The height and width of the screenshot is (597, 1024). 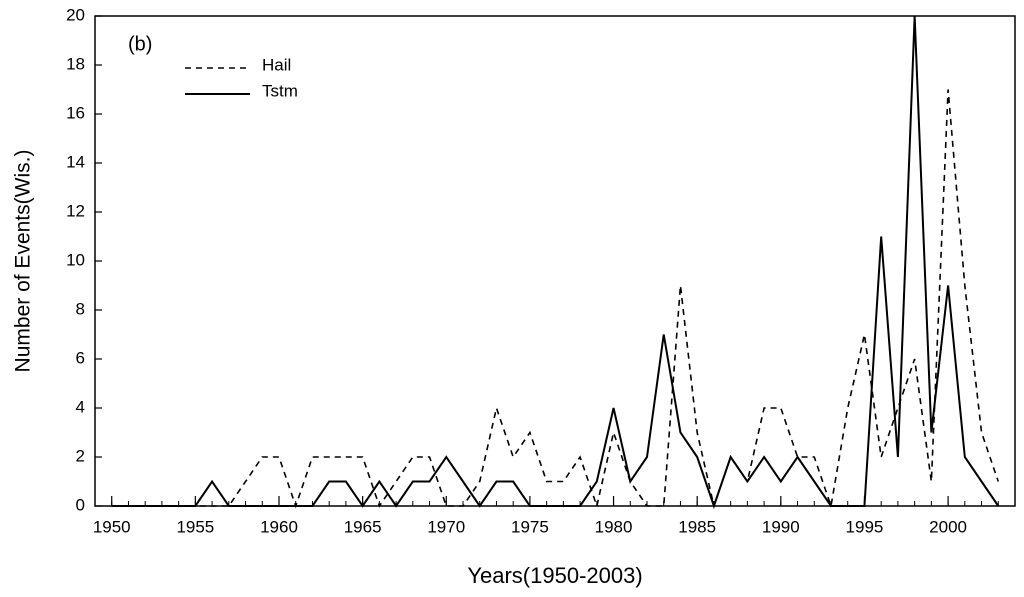 What do you see at coordinates (697, 526) in the screenshot?
I see `x-tick-label: 1985` at bounding box center [697, 526].